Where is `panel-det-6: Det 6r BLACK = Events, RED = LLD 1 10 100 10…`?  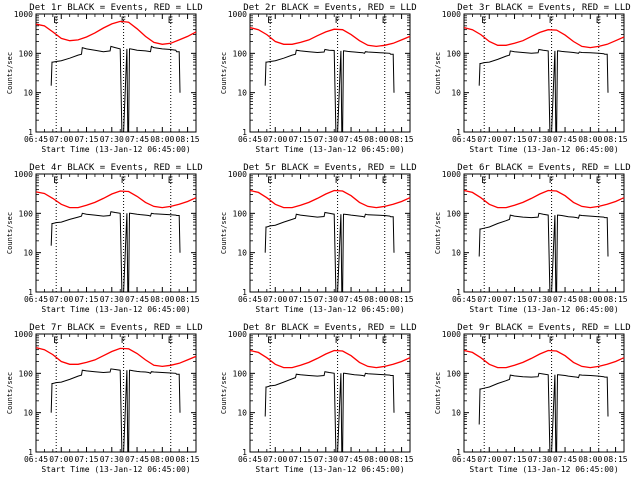 panel-det-6: Det 6r BLACK = Events, RED = LLD 1 10 100 10… is located at coordinates (532, 238).